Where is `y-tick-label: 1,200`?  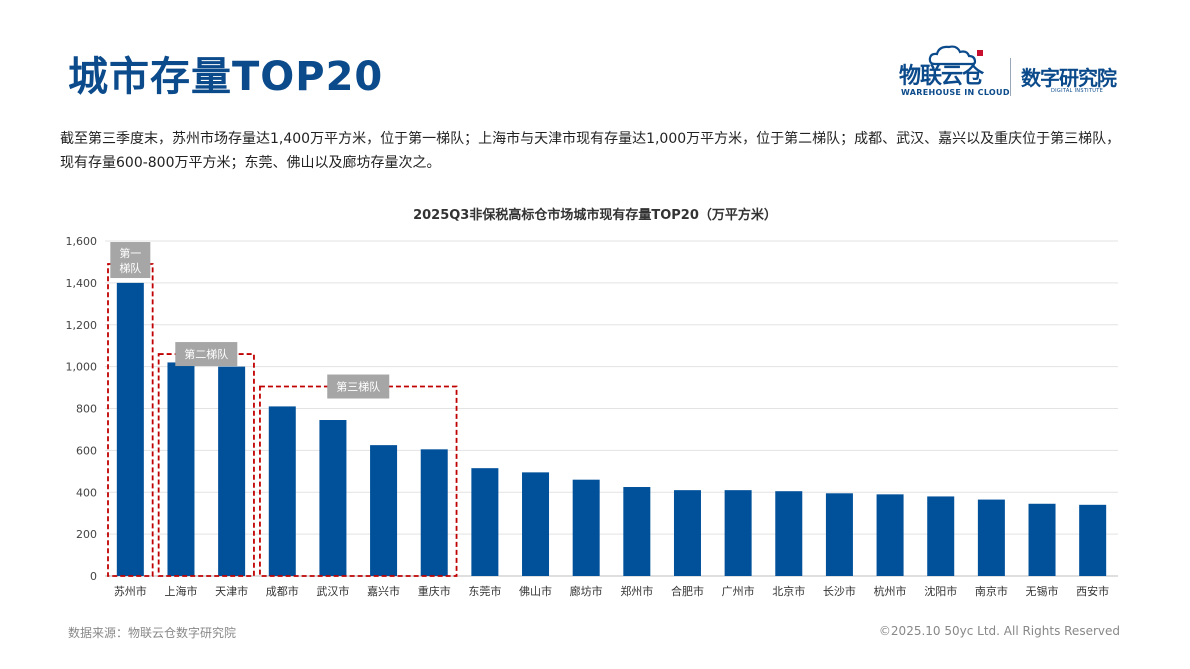 y-tick-label: 1,200 is located at coordinates (82, 325).